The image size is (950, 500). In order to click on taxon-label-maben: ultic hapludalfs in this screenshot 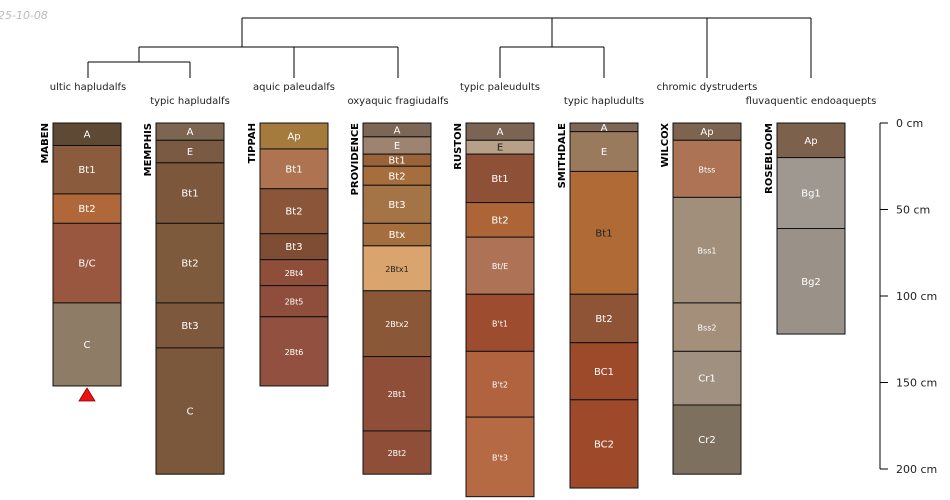, I will do `click(88, 87)`.